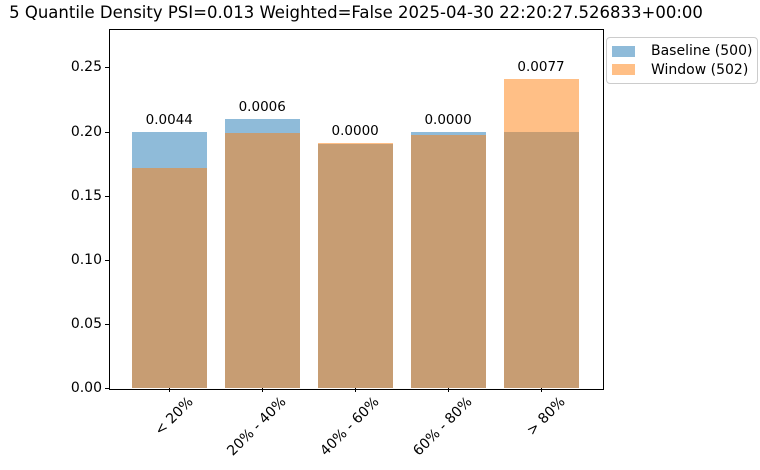 This screenshot has height=470, width=760. I want to click on y-tick-label: 0.05, so click(86, 323).